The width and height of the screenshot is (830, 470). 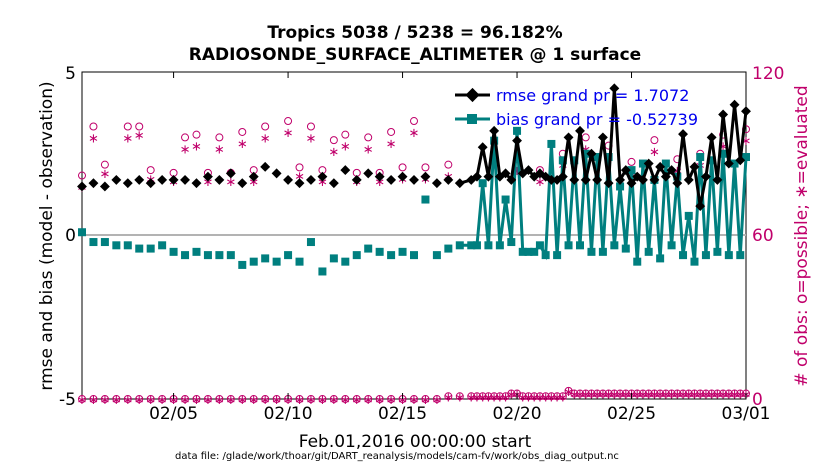 What do you see at coordinates (768, 74) in the screenshot?
I see `y-tick-right-top: 120` at bounding box center [768, 74].